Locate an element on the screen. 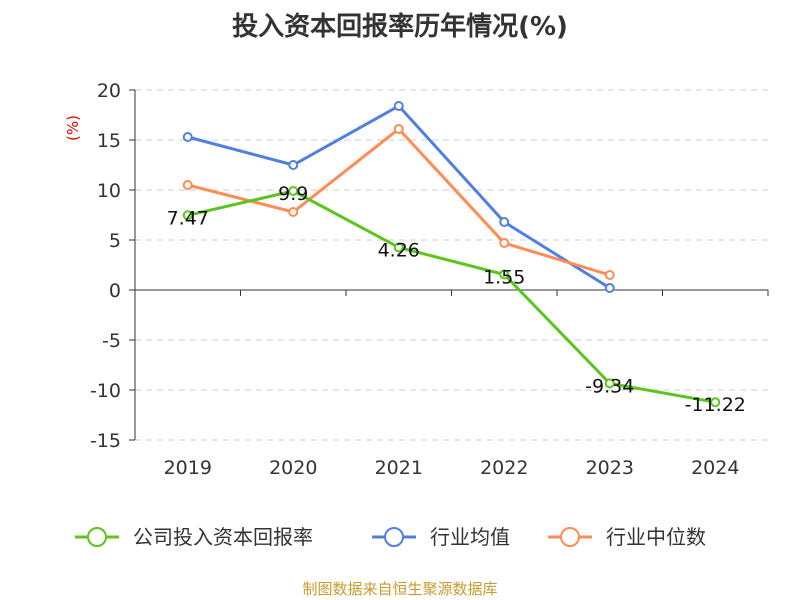  legend-label: 行业均值 is located at coordinates (470, 537).